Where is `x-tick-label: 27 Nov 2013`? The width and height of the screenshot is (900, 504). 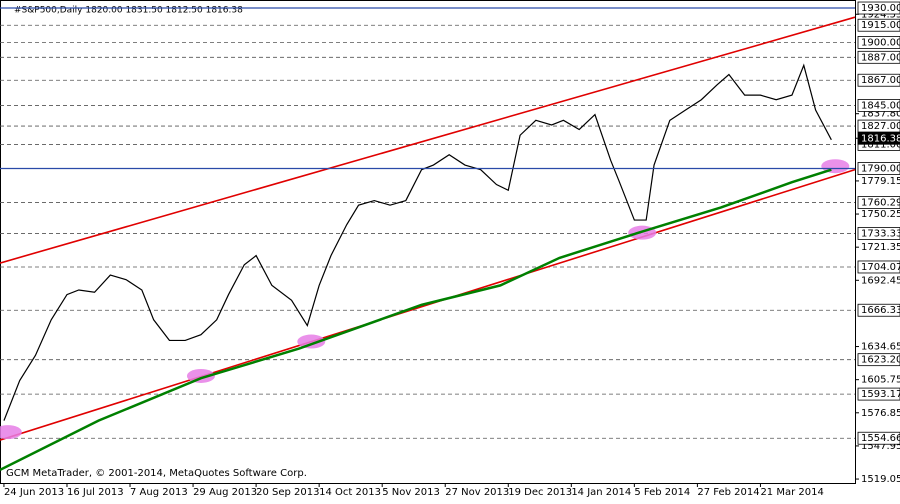
x-tick-label: 27 Nov 2013 is located at coordinates (477, 492).